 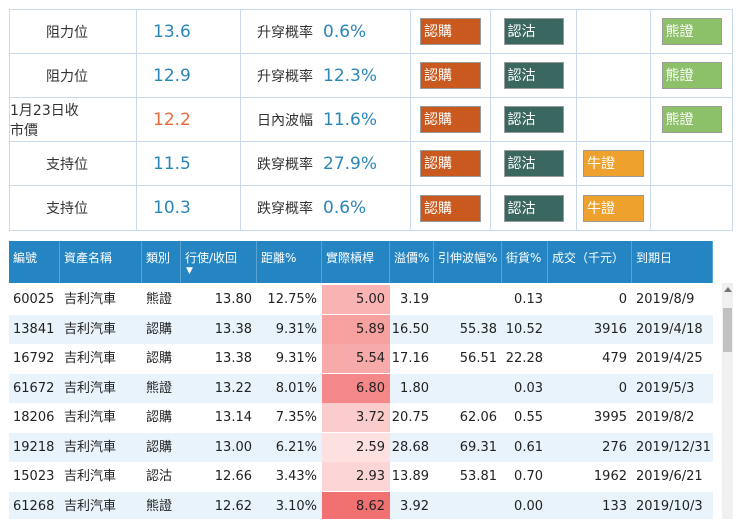 What do you see at coordinates (34, 447) in the screenshot?
I see `cell-code: 19218` at bounding box center [34, 447].